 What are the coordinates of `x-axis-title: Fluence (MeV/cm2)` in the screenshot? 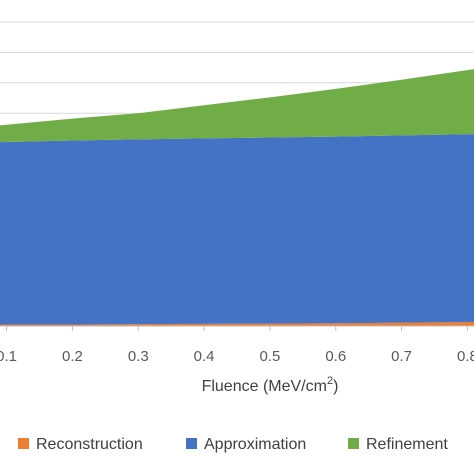 It's located at (270, 385).